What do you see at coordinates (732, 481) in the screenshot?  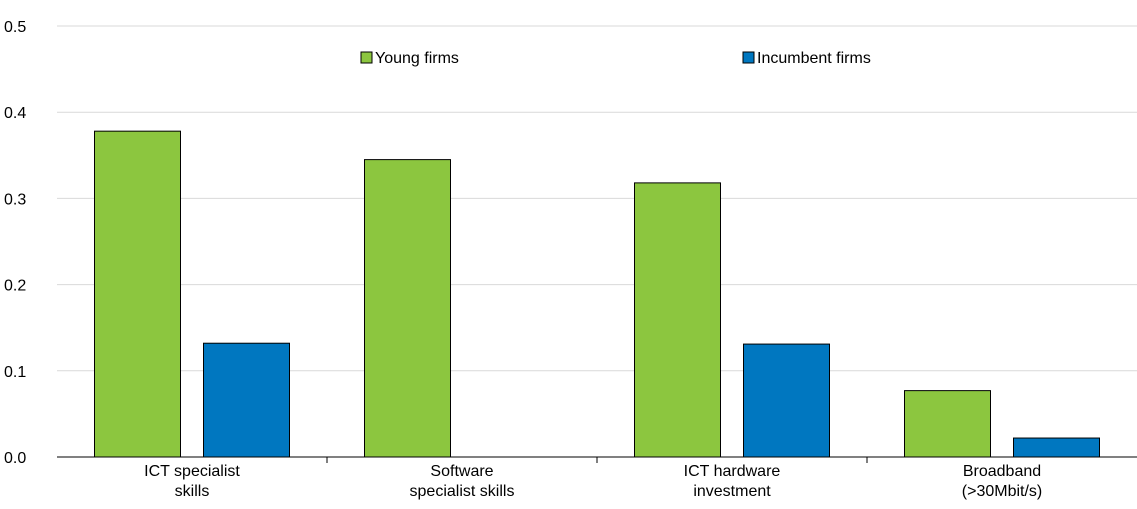 I see `x-category-label: ICT hardware investment` at bounding box center [732, 481].